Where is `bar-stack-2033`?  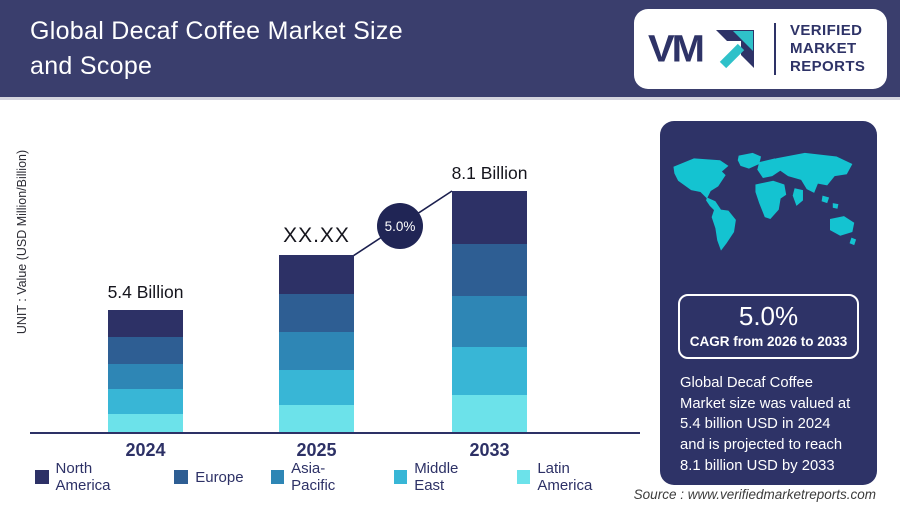
bar-stack-2033 is located at coordinates (489, 312).